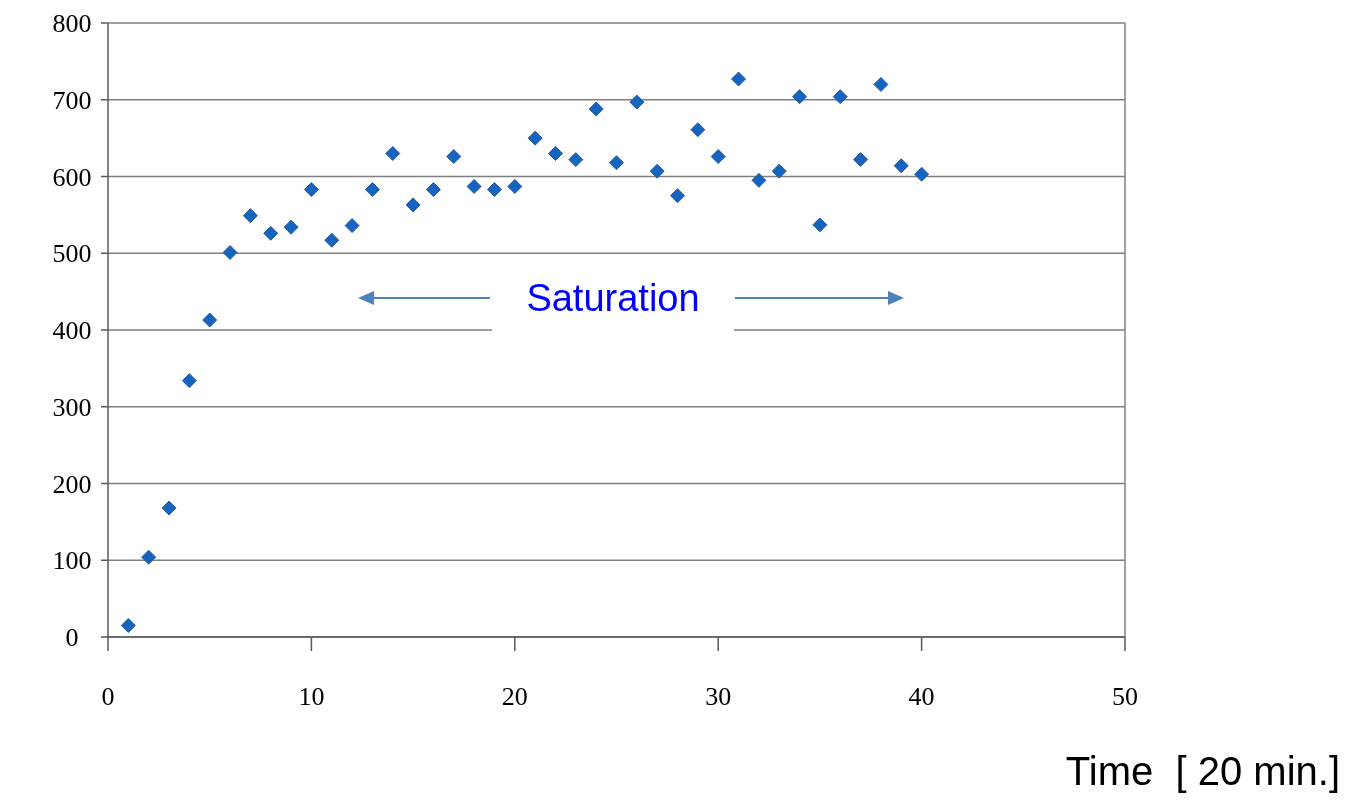  Describe the element at coordinates (108, 696) in the screenshot. I see `x-tick-label: 0` at that location.